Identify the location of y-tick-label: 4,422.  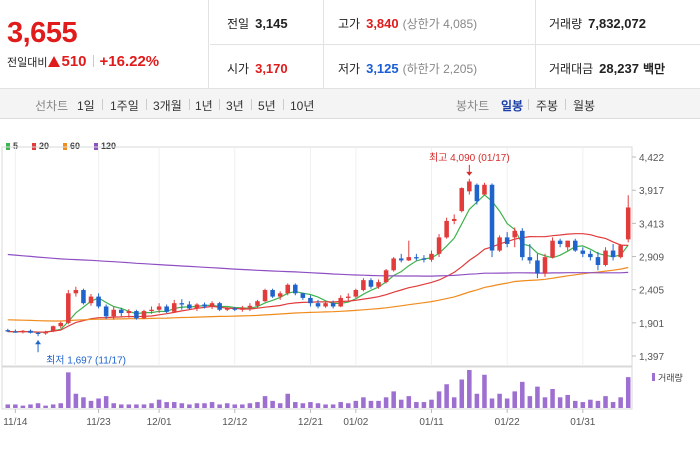
(651, 158).